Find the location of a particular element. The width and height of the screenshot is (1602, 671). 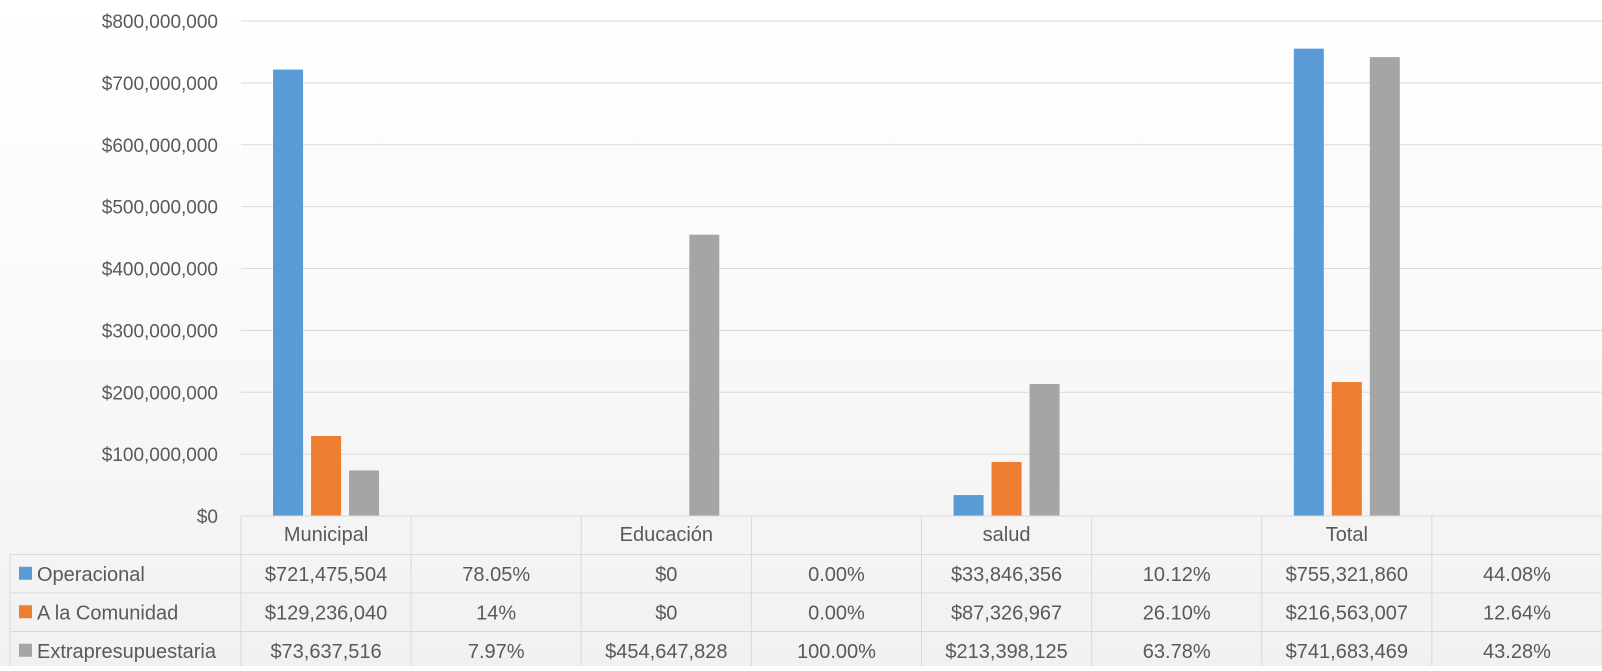

y-tick-label: $500,000,000 is located at coordinates (160, 208).